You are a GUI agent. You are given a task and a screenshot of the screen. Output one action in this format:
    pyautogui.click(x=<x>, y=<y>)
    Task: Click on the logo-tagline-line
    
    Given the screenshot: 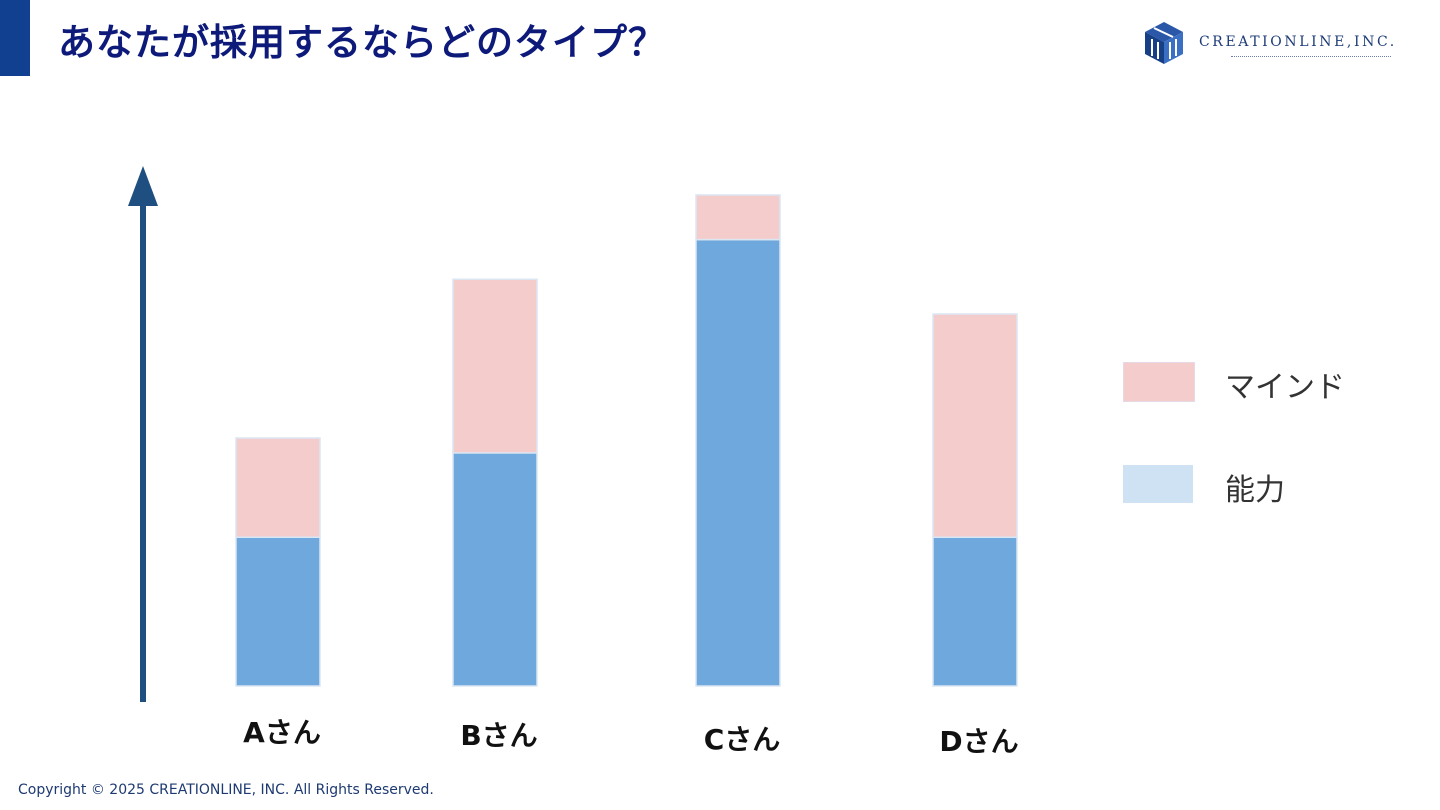 What is the action you would take?
    pyautogui.click(x=1311, y=57)
    